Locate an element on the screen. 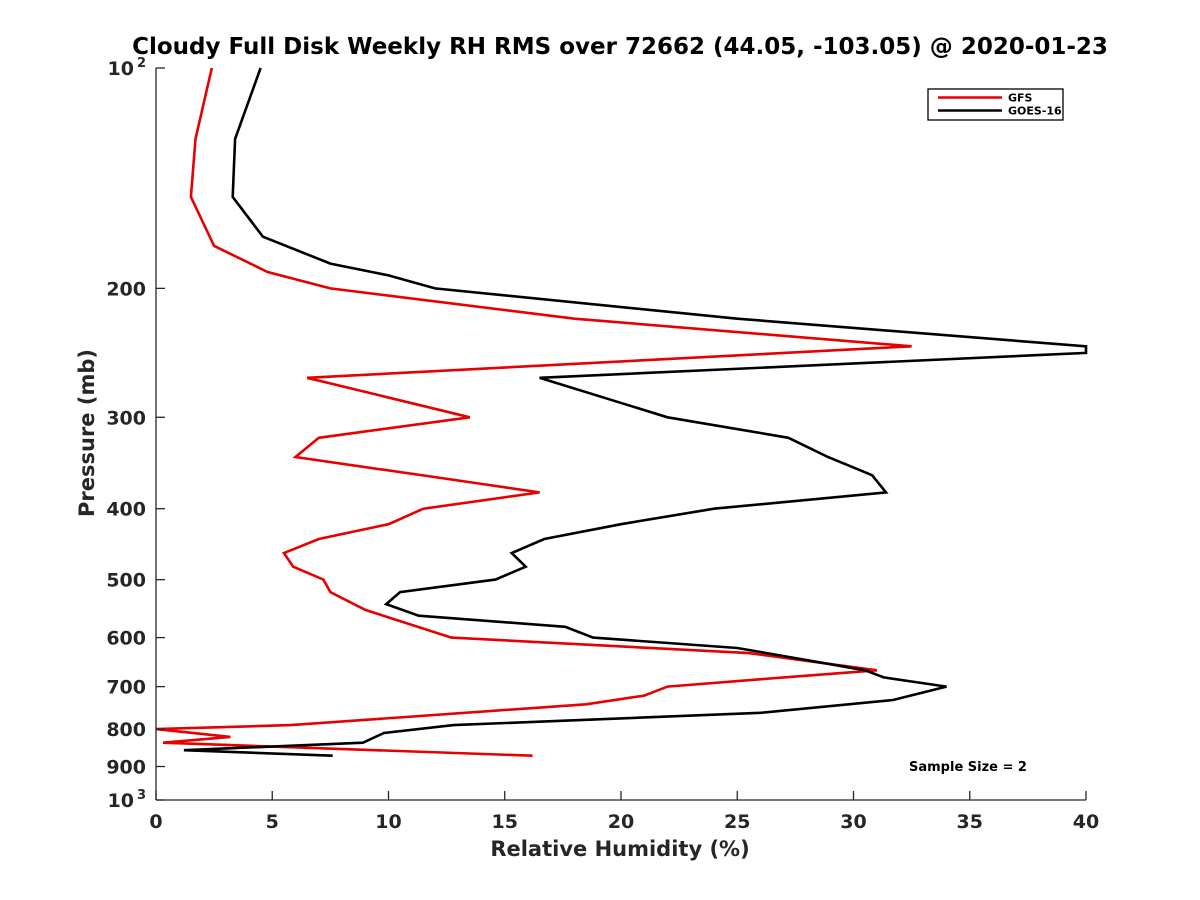 Image resolution: width=1200 pixels, height=900 pixels. x-tick-label: 10 is located at coordinates (388, 822).